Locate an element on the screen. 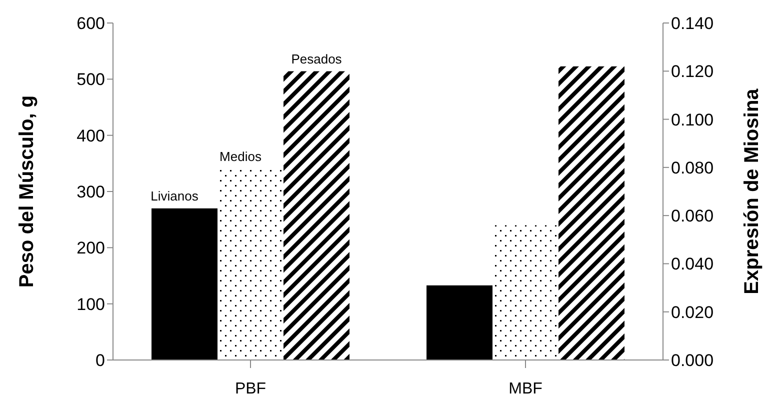 This screenshot has width=773, height=418. y2-tick-label: 0.040 is located at coordinates (692, 264).